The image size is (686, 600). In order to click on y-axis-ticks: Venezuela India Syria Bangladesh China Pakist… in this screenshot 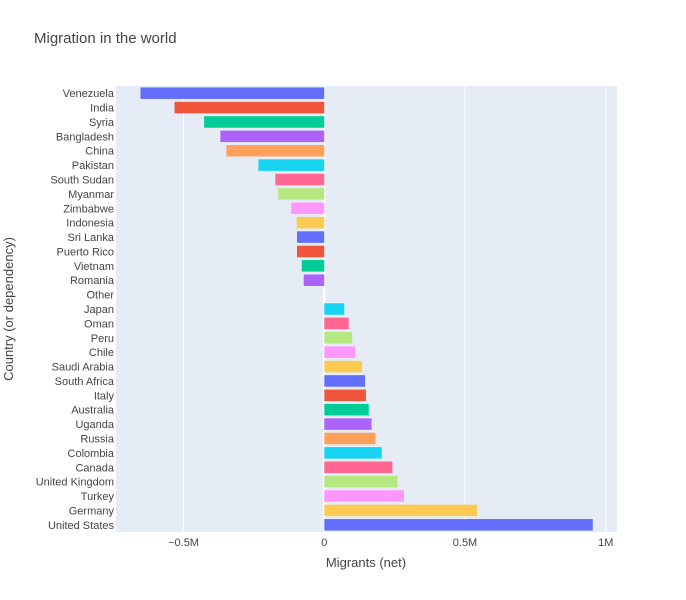, I will do `click(75, 310)`.